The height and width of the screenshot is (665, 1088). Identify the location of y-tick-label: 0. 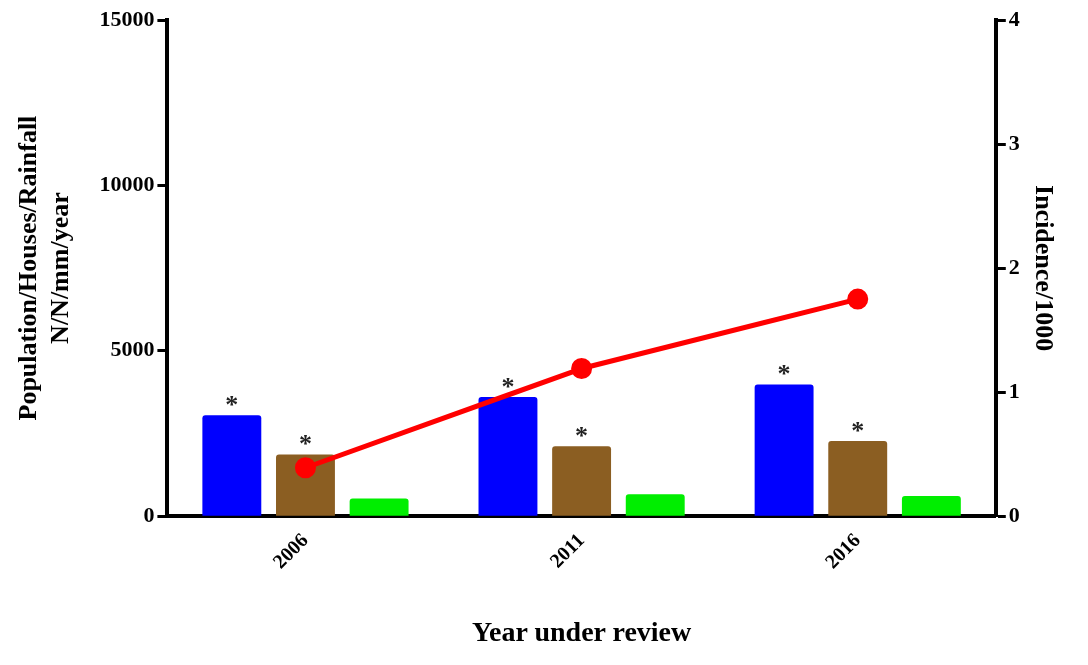
(149, 514).